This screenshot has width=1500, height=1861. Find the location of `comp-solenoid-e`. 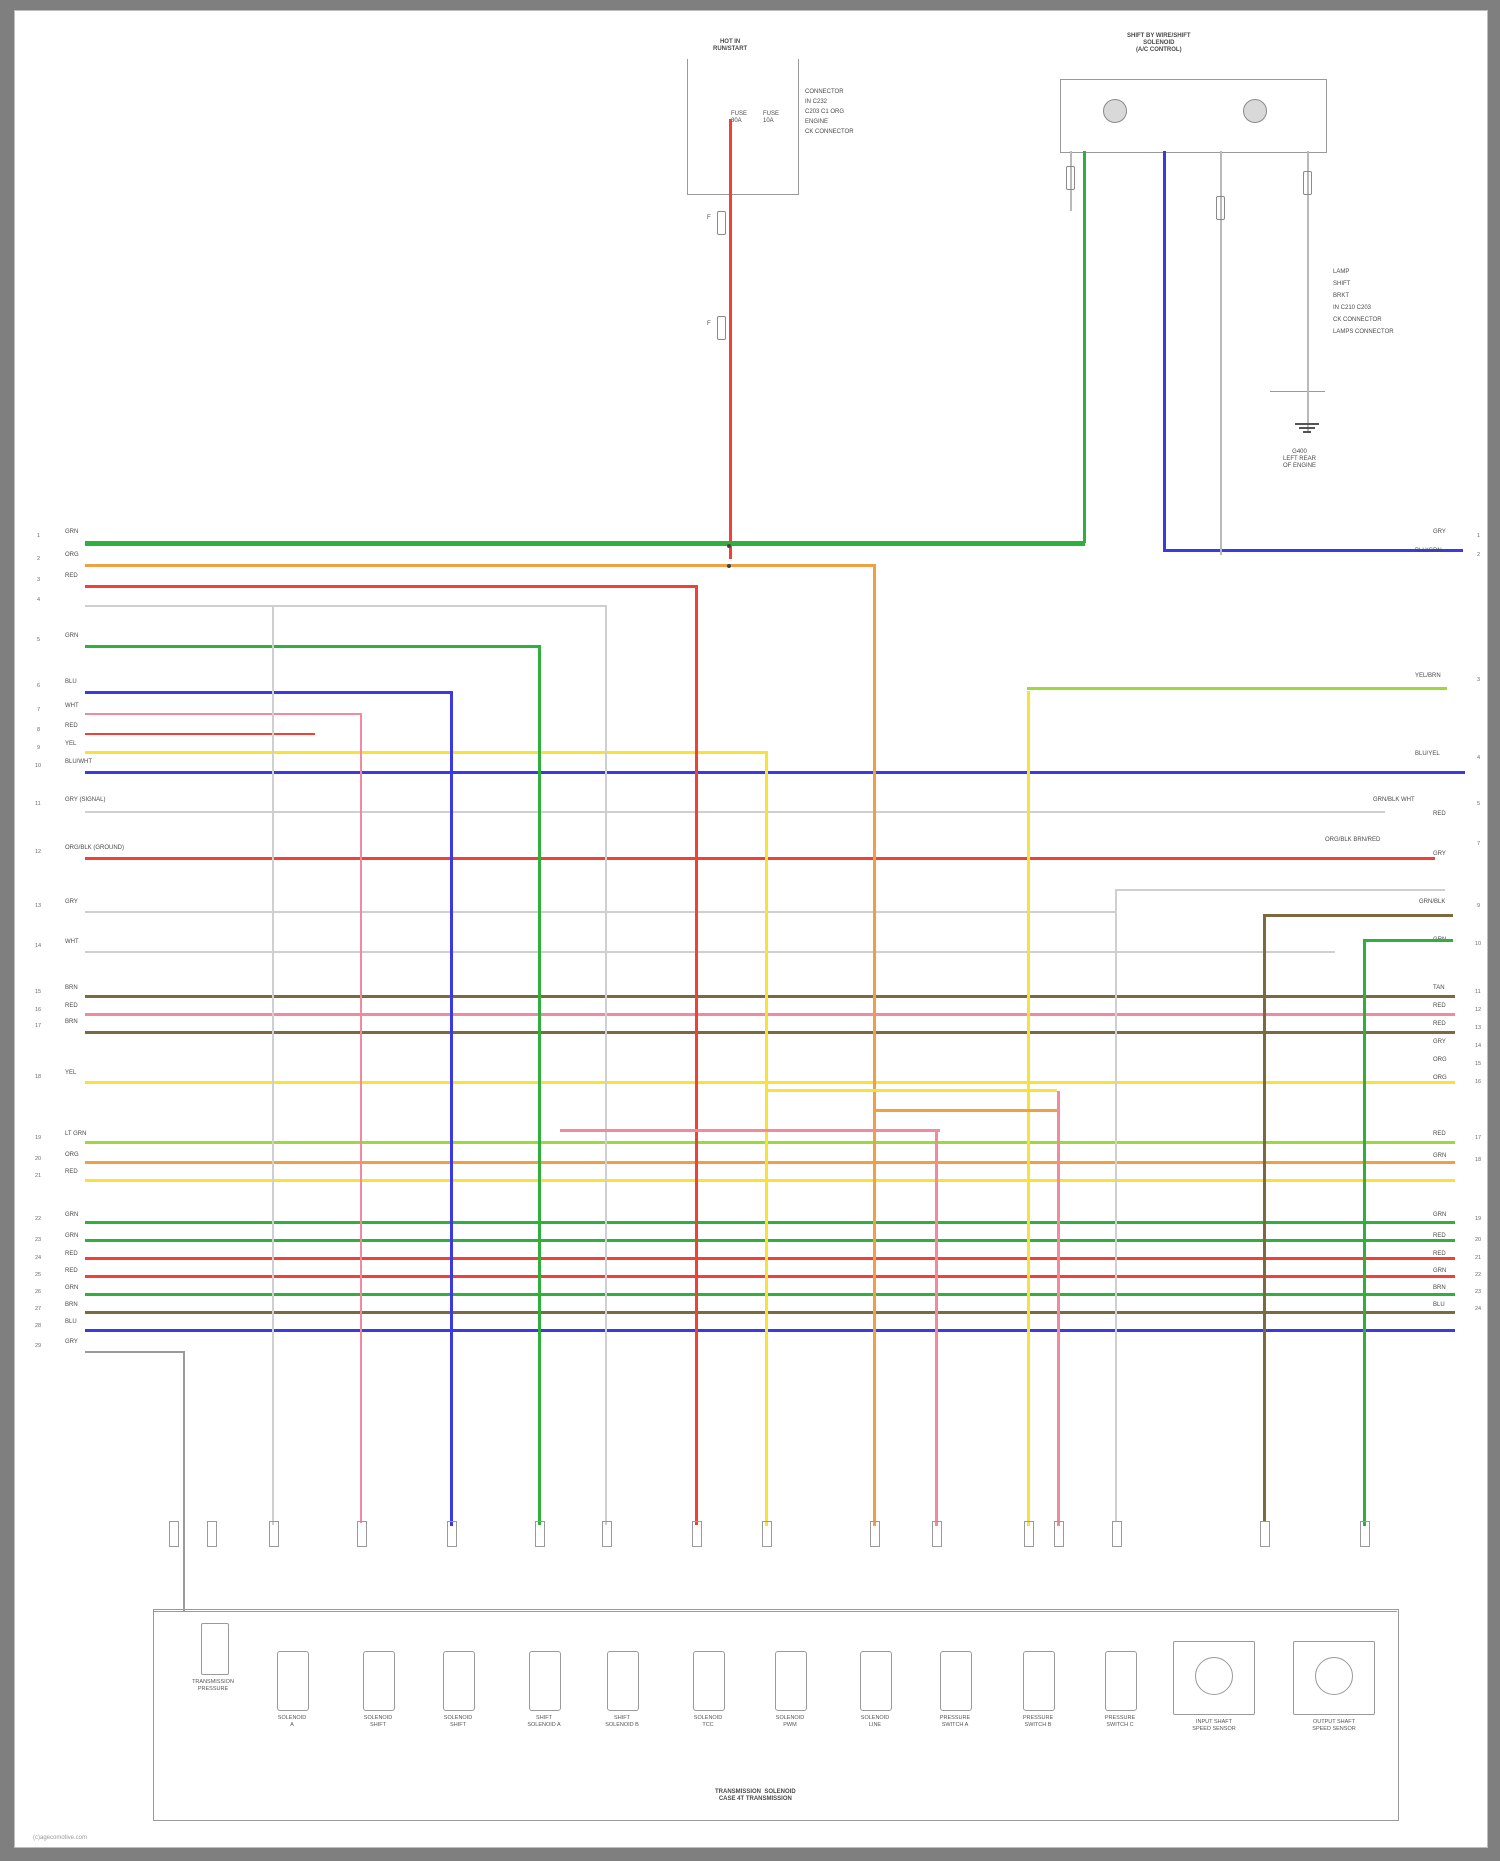

comp-solenoid-e is located at coordinates (623, 1681).